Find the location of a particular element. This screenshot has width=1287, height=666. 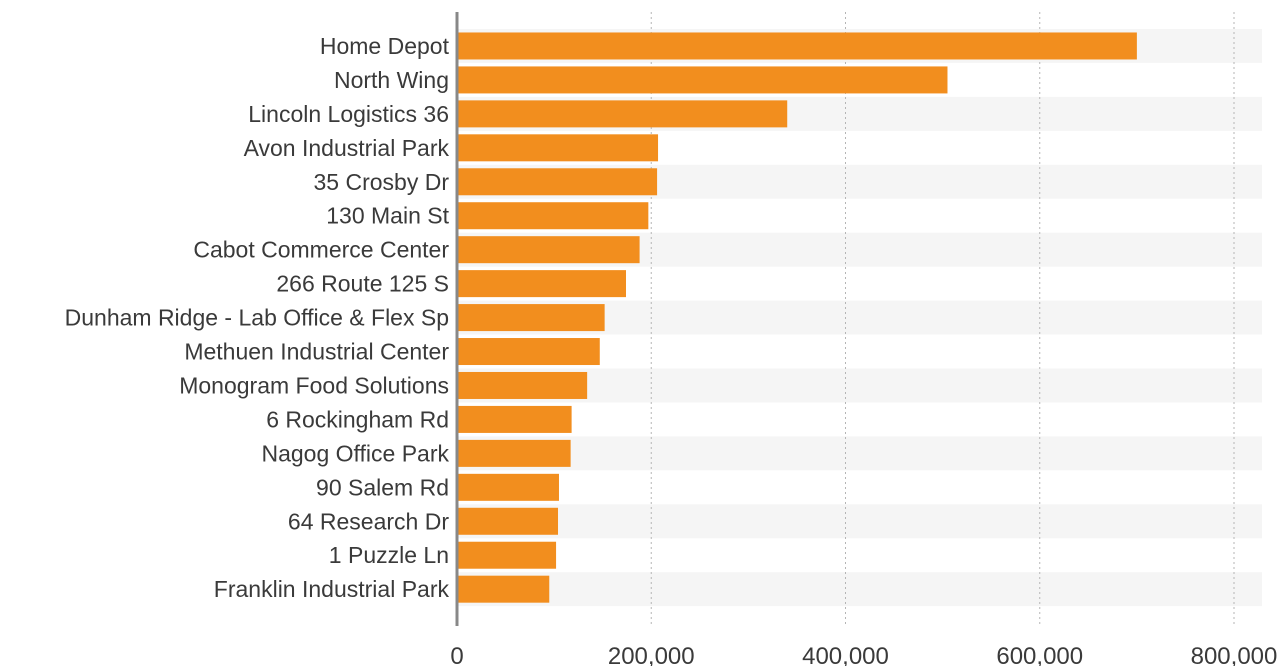

x-tick-labels: 0 200,000 400,000 600,000 800,000 is located at coordinates (863, 654).